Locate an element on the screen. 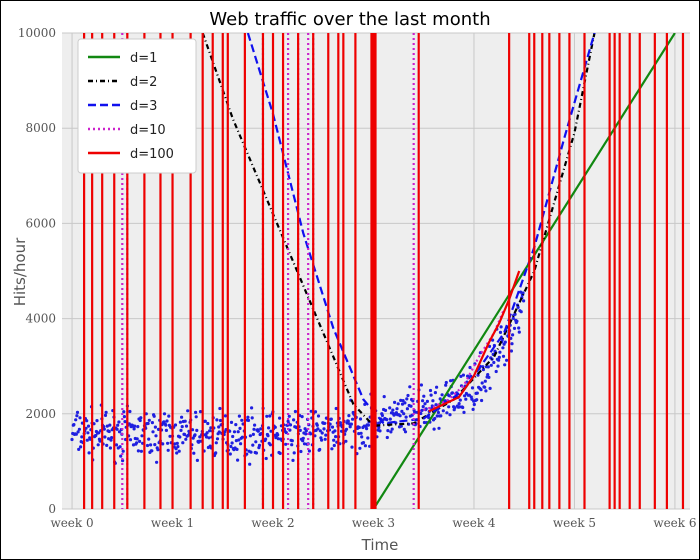  y-tick-label: 8000 is located at coordinates (40, 128).